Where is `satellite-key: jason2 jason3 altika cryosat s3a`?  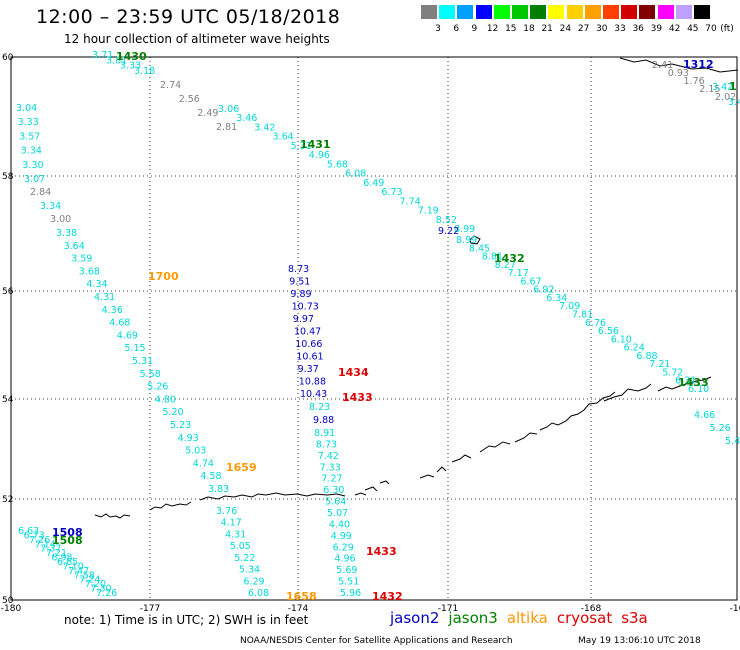 satellite-key: jason2 jason3 altika cryosat s3a is located at coordinates (523, 618).